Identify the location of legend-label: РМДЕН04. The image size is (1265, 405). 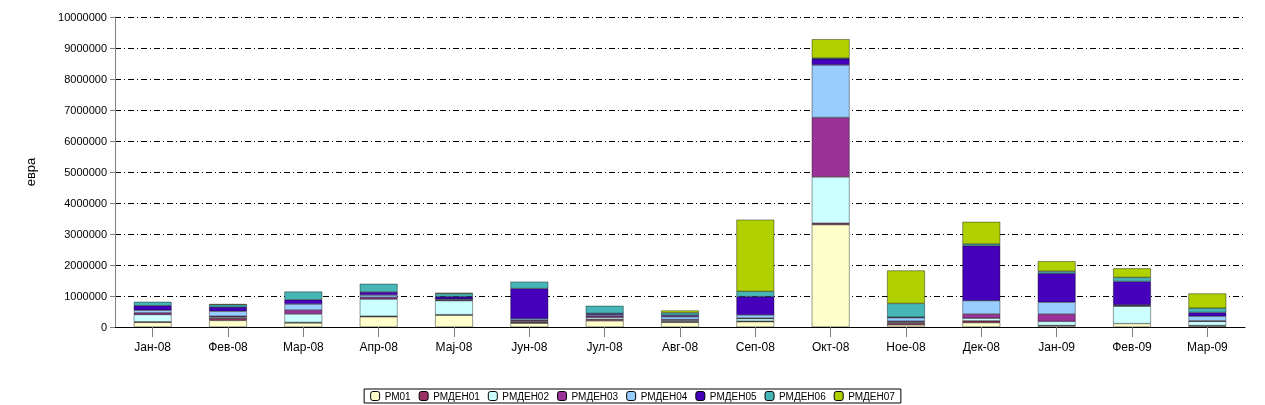
(664, 396).